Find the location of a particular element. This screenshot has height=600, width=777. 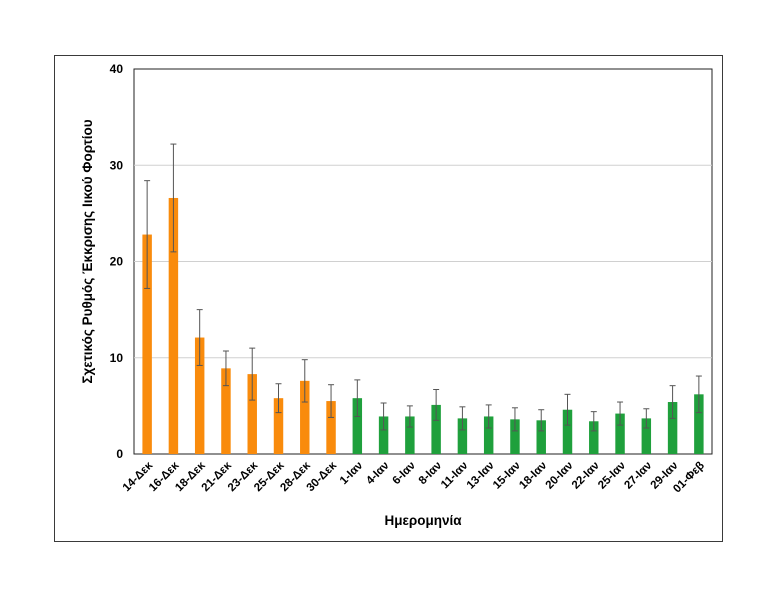

x-tick-label: 6-Ιαν is located at coordinates (403, 473).